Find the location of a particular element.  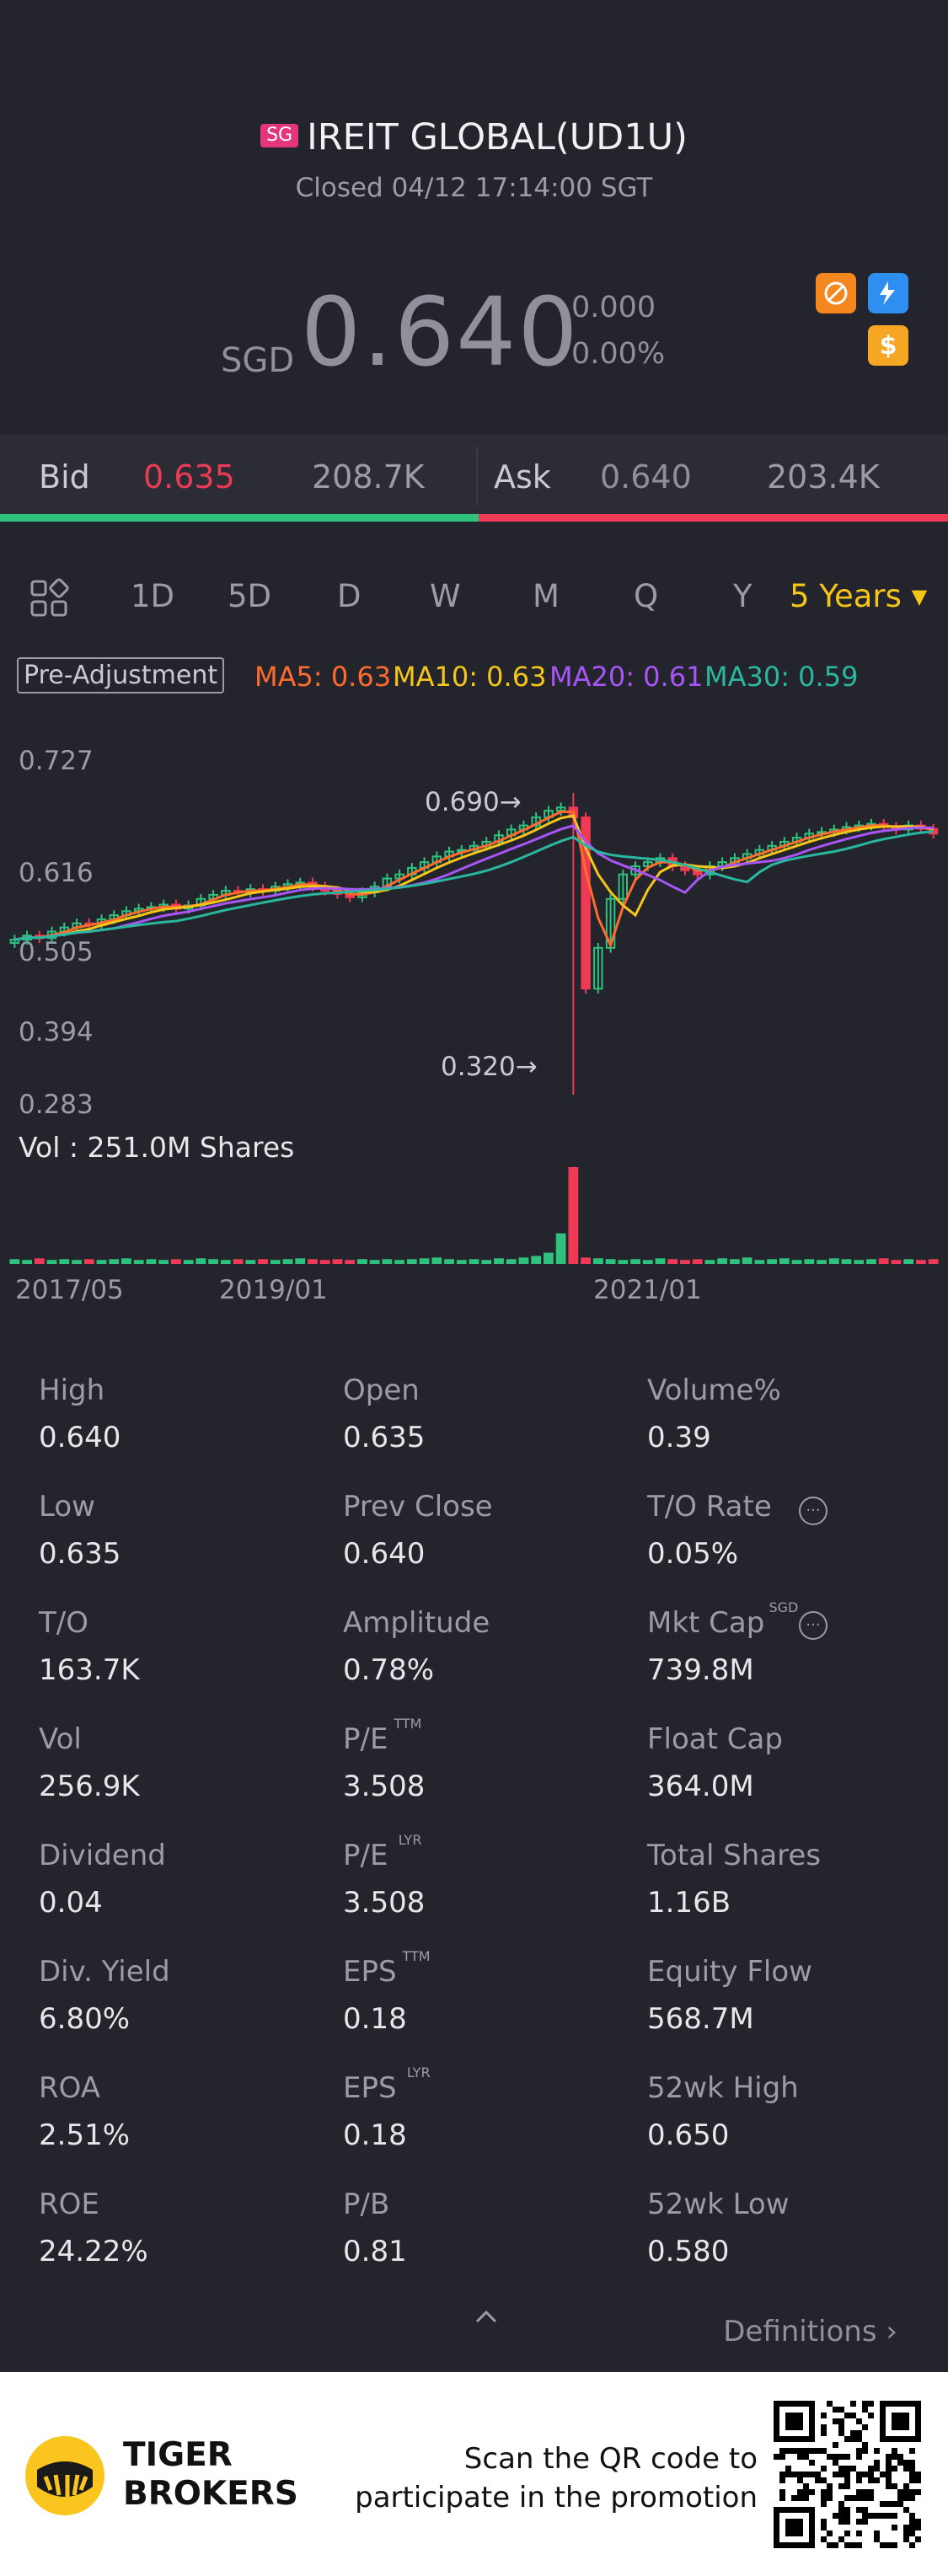

tab-5-years-label: 5 Years is located at coordinates (846, 596).